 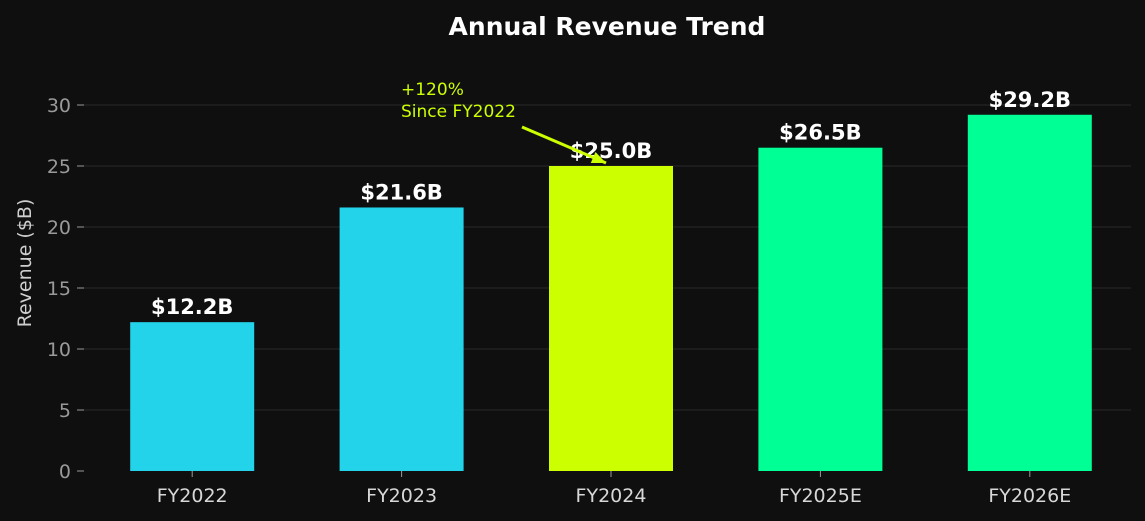 I want to click on y-tick-label: 30, so click(x=59, y=106).